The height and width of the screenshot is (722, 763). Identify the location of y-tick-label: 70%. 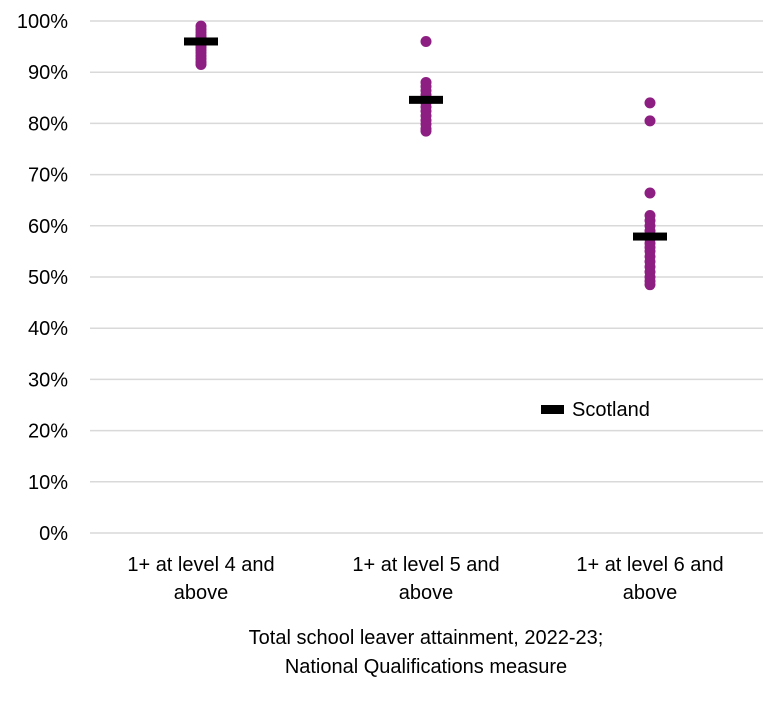
(48, 176).